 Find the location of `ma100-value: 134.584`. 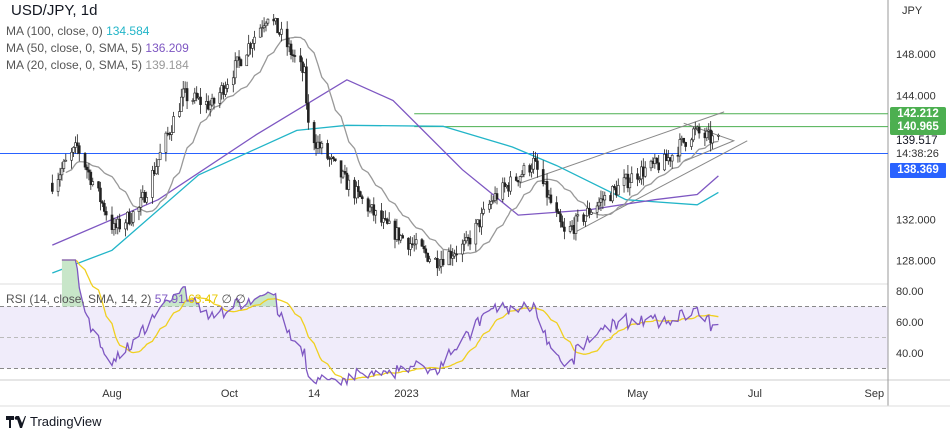

ma100-value: 134.584 is located at coordinates (128, 31).